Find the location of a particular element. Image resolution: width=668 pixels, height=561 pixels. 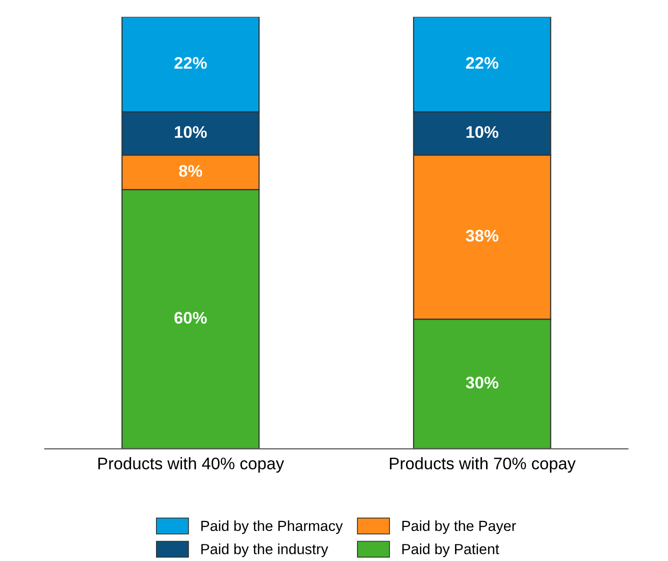

legend-label: Paid by the Payer is located at coordinates (459, 527).